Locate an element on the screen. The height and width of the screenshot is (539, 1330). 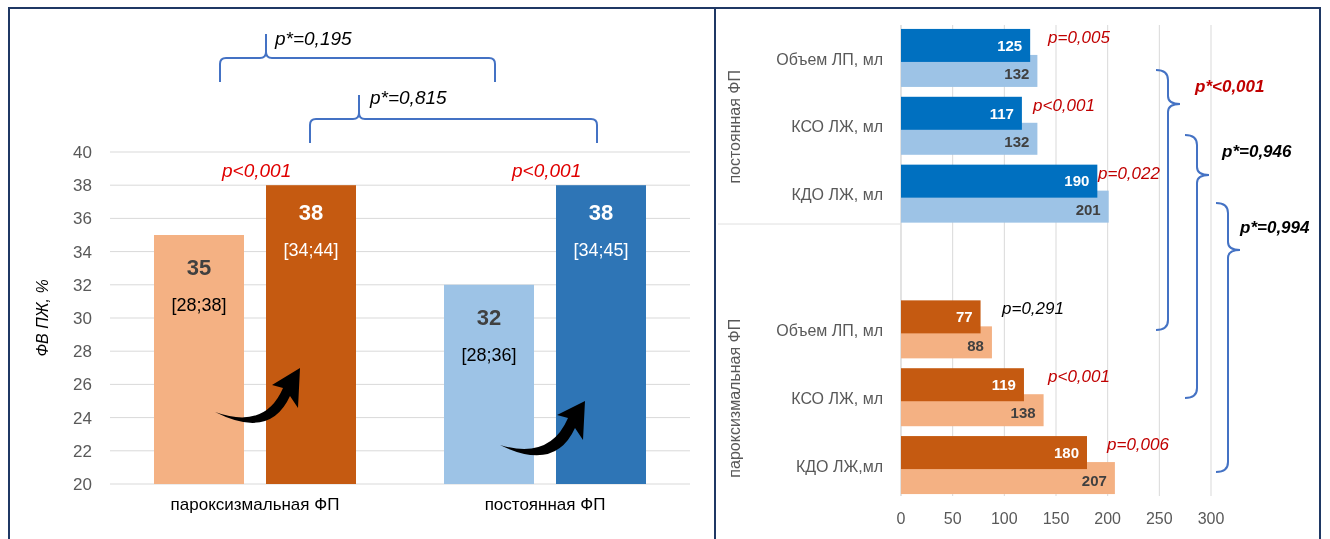
data-label: 88 is located at coordinates (975, 345).